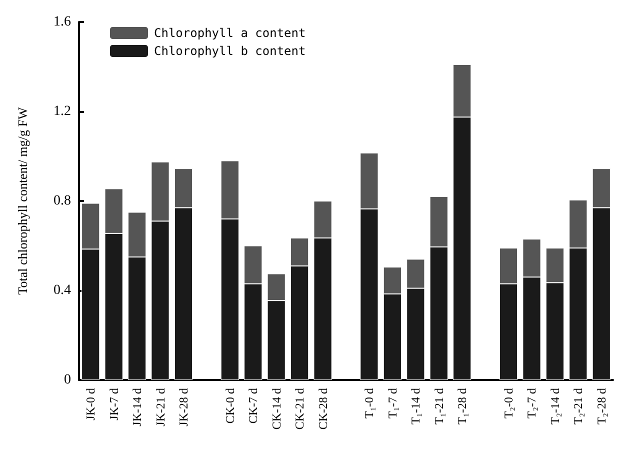 This screenshot has width=629, height=466. I want to click on x-tick-label: T₂-7 d, so click(531, 403).